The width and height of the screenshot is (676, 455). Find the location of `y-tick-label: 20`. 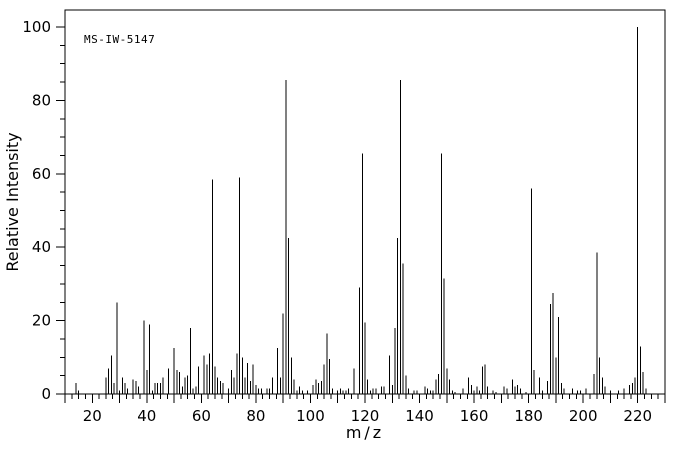

y-tick-label: 20 is located at coordinates (41, 321).